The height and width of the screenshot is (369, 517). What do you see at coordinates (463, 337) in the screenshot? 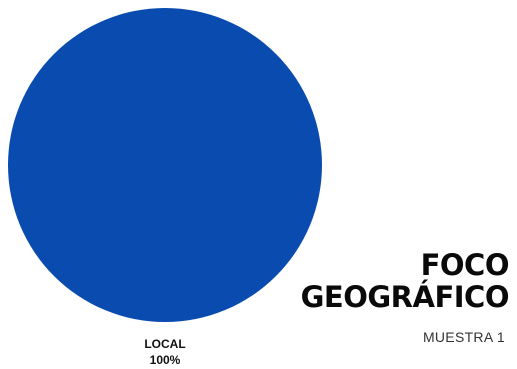
I see `chart-subtitle: MUESTRA 1` at bounding box center [463, 337].